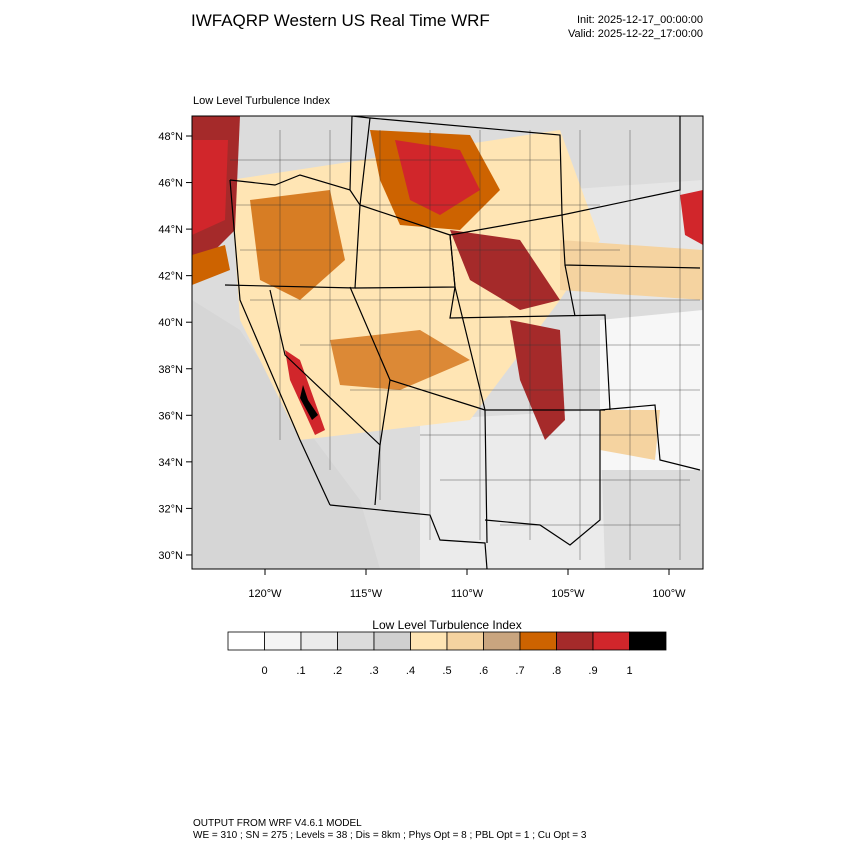 This screenshot has height=855, width=850. What do you see at coordinates (340, 20) in the screenshot?
I see `title: IWFAQRP Western US Real Time WRF` at bounding box center [340, 20].